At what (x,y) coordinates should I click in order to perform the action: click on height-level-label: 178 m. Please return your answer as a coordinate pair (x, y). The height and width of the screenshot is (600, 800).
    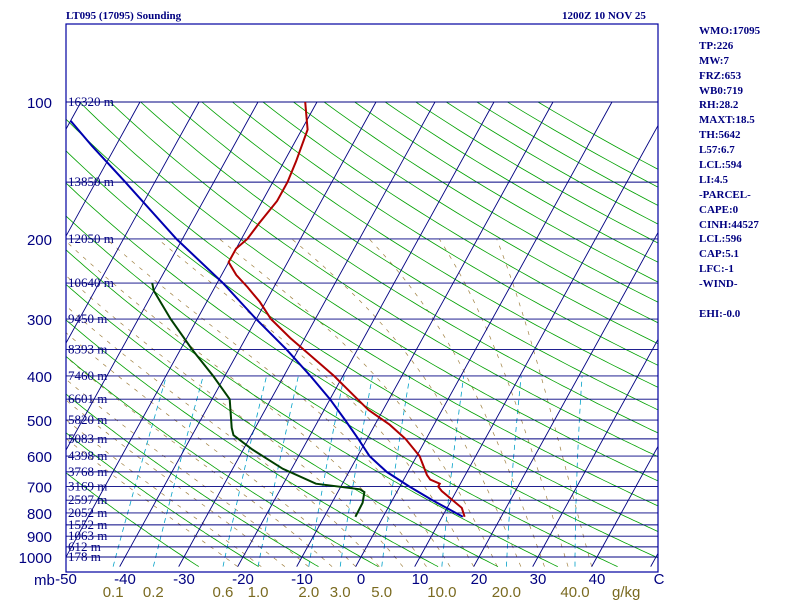
    Looking at the image, I should click on (84, 556).